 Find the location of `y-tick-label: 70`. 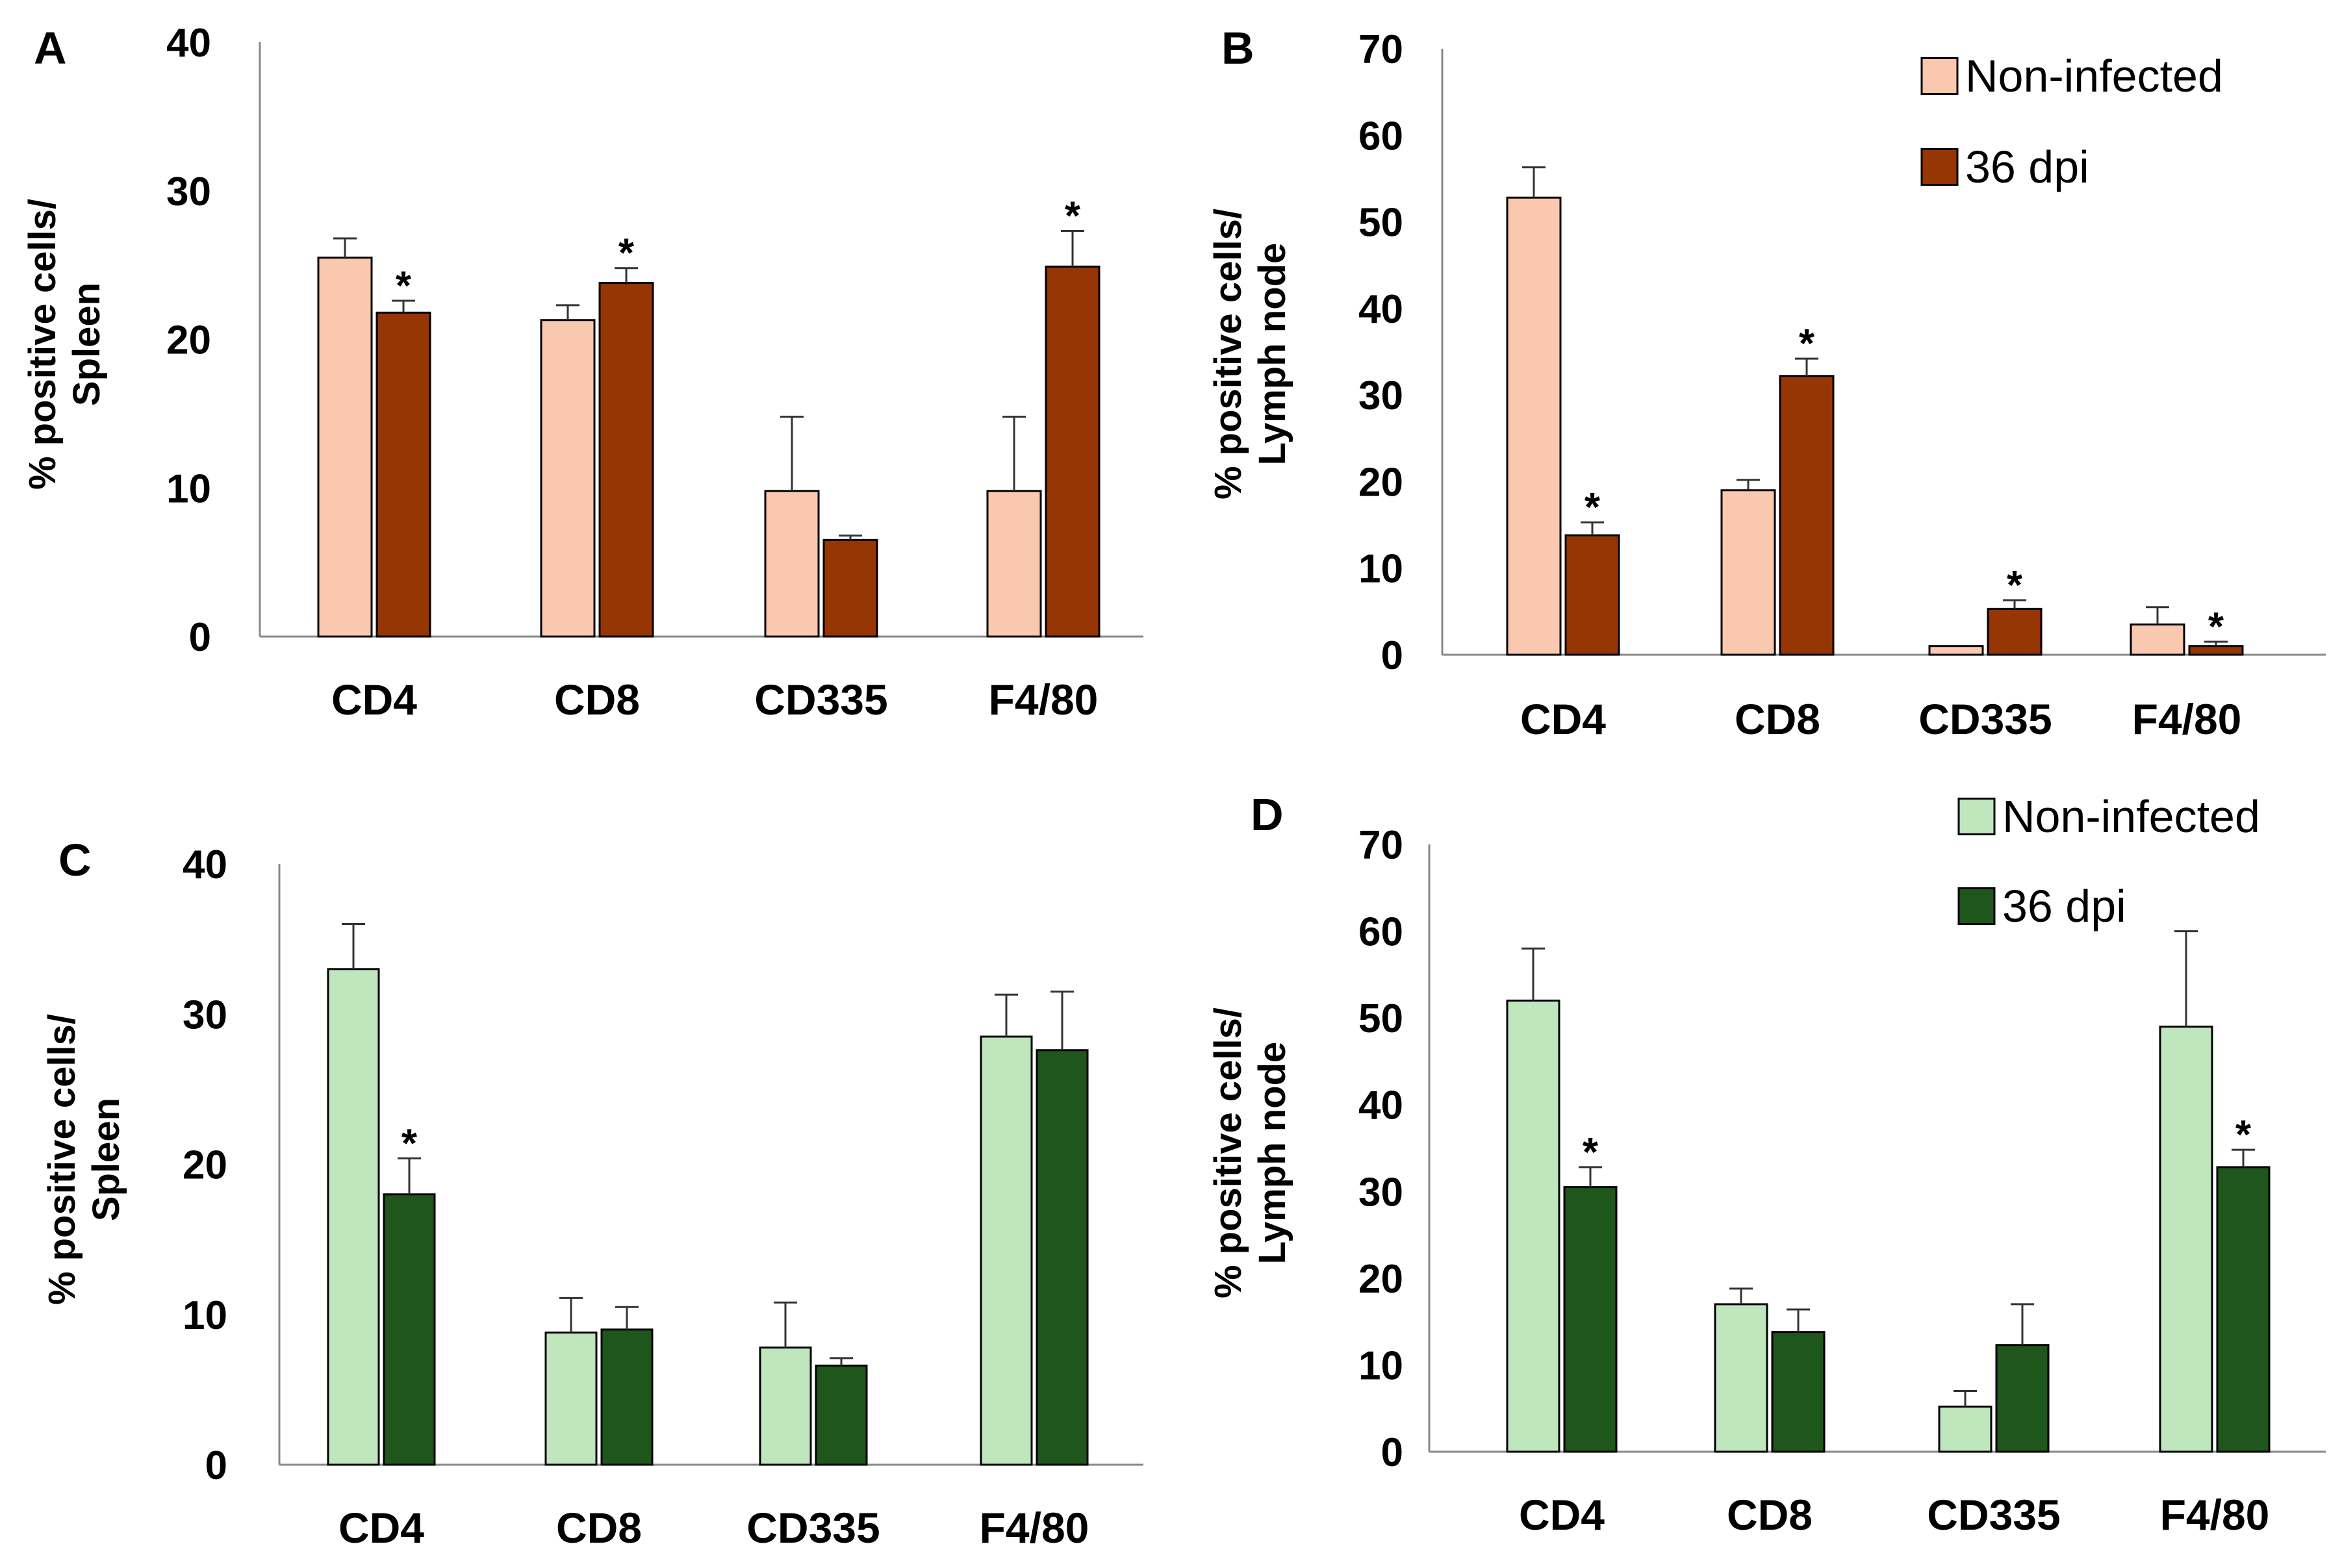

y-tick-label: 70 is located at coordinates (1380, 49).